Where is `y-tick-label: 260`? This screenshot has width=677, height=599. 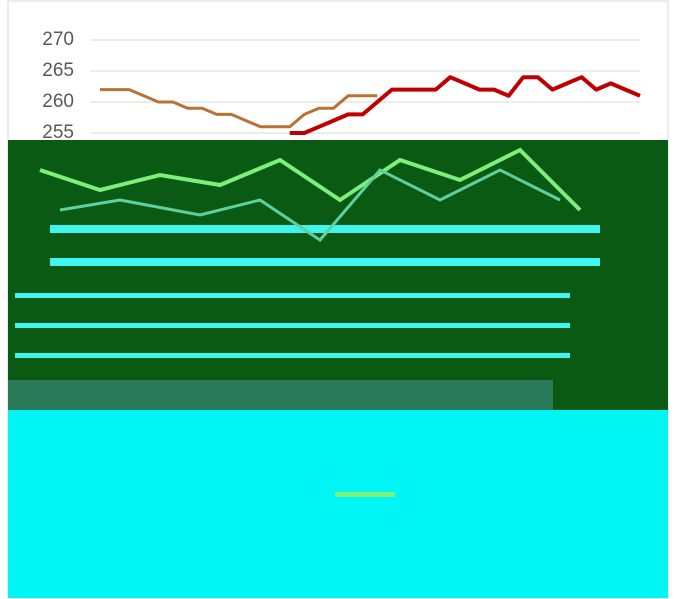
y-tick-label: 260 is located at coordinates (58, 101).